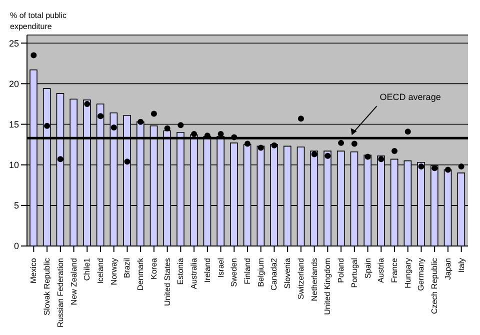 Image resolution: width=480 pixels, height=335 pixels. I want to click on x-tick-label: Sweden, so click(234, 272).